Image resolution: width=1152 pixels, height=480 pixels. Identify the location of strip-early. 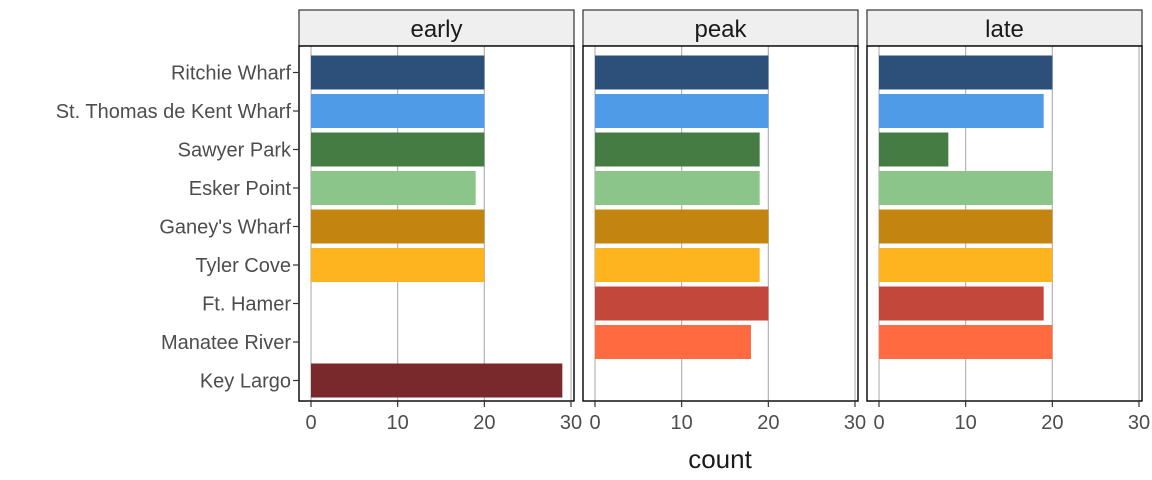
(436, 28).